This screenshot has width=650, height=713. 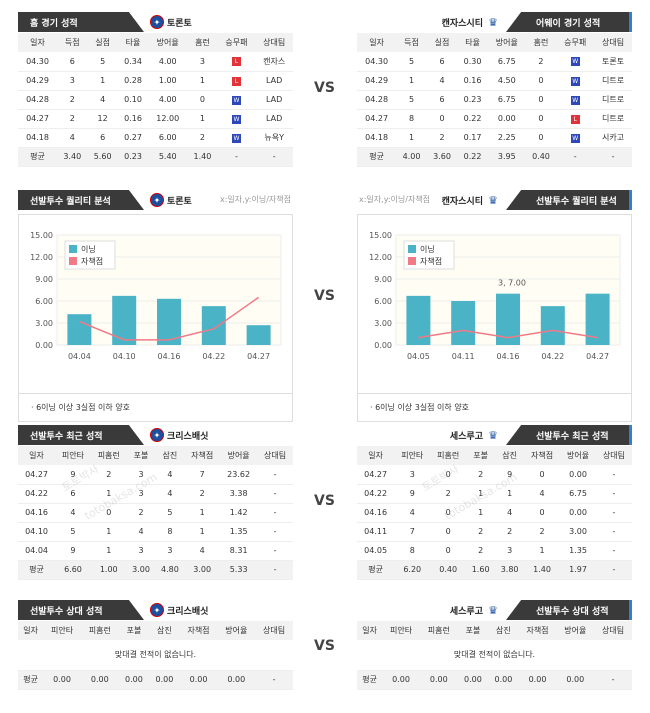 What do you see at coordinates (239, 551) in the screenshot?
I see `table-cell: 8.31` at bounding box center [239, 551].